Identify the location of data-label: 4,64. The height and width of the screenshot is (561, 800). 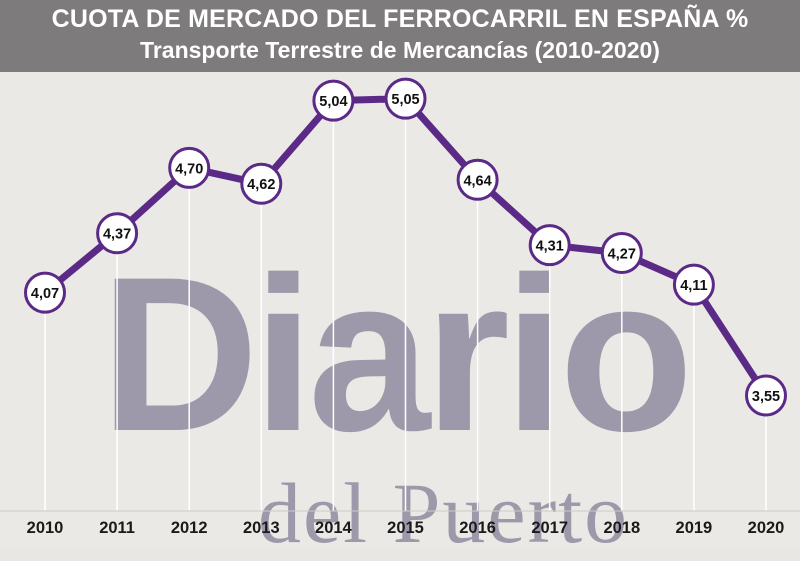
(477, 181).